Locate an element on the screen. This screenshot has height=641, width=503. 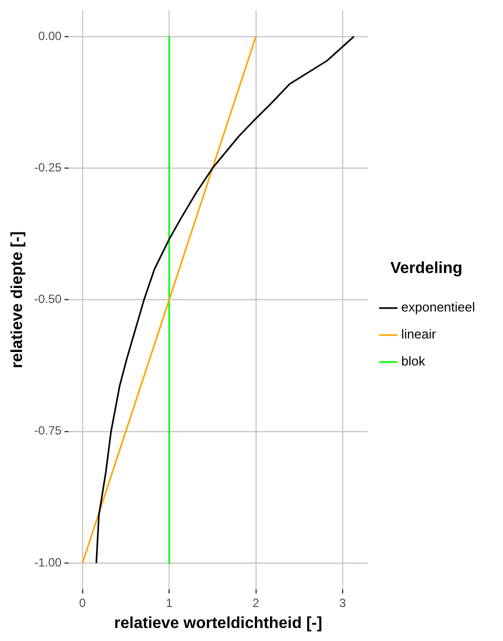
y-tick-label: -0.25 is located at coordinates (48, 167).